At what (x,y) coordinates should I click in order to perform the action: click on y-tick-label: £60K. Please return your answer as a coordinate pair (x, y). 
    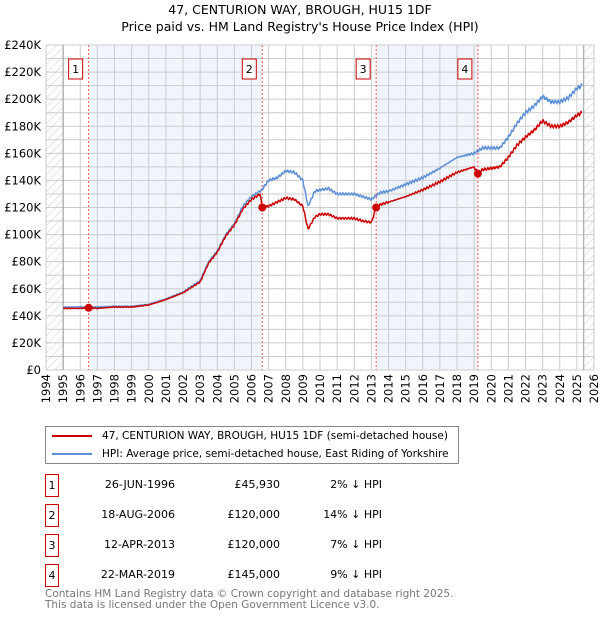
    Looking at the image, I should click on (27, 289).